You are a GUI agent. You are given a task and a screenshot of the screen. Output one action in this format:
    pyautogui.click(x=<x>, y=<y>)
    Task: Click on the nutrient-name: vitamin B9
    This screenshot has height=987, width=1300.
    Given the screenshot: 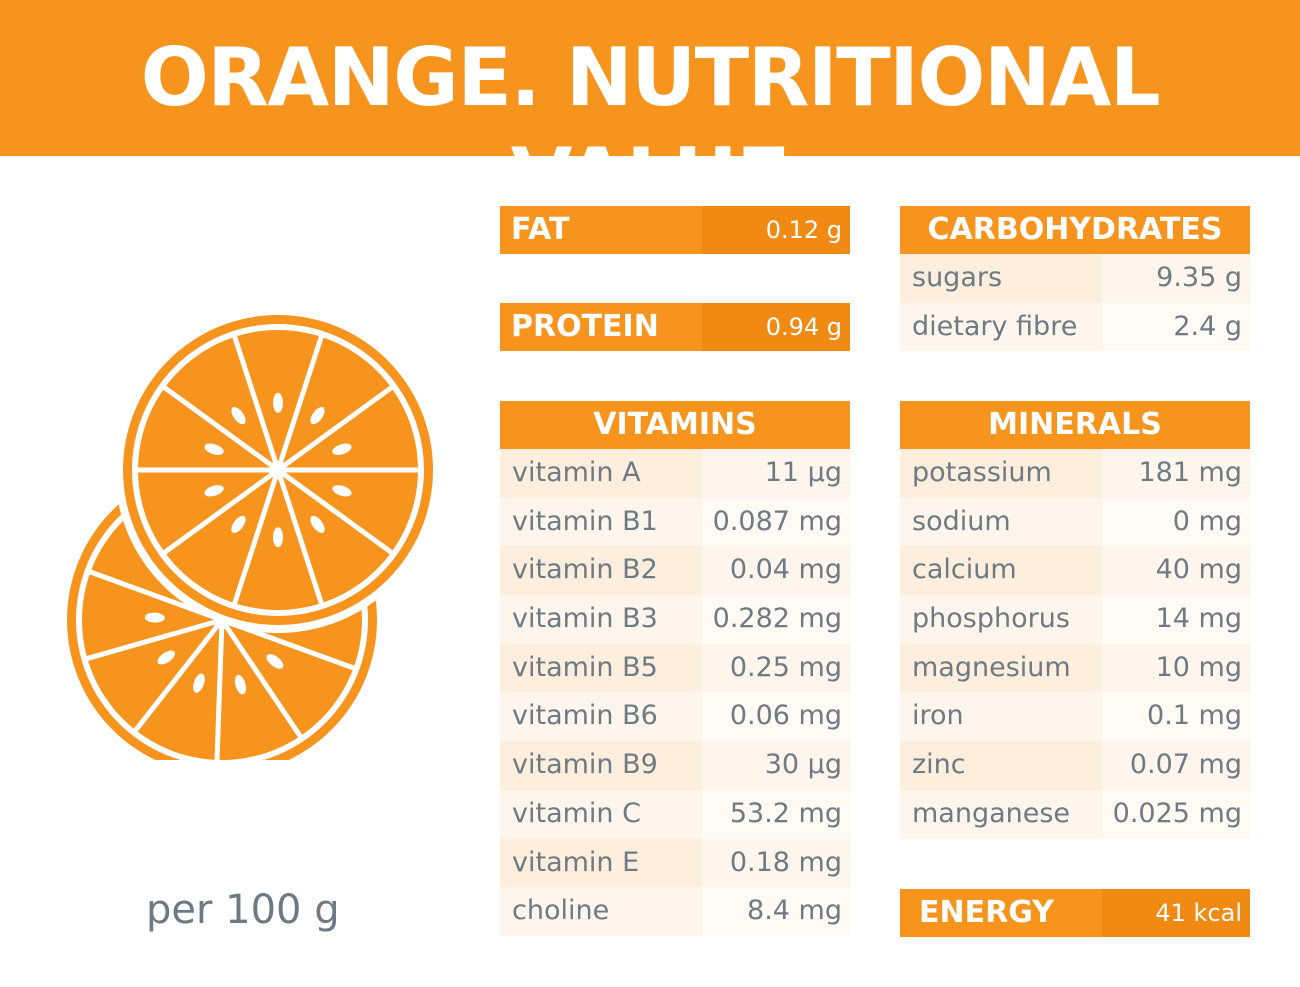 What is the action you would take?
    pyautogui.click(x=601, y=765)
    